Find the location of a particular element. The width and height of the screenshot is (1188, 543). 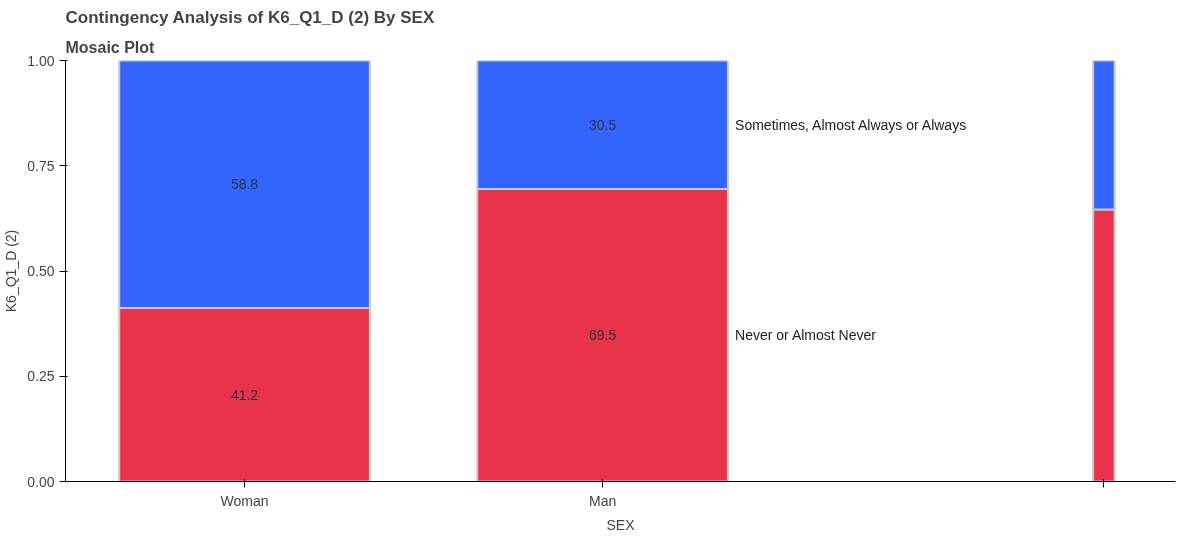

annotation: 58.8 is located at coordinates (244, 184).